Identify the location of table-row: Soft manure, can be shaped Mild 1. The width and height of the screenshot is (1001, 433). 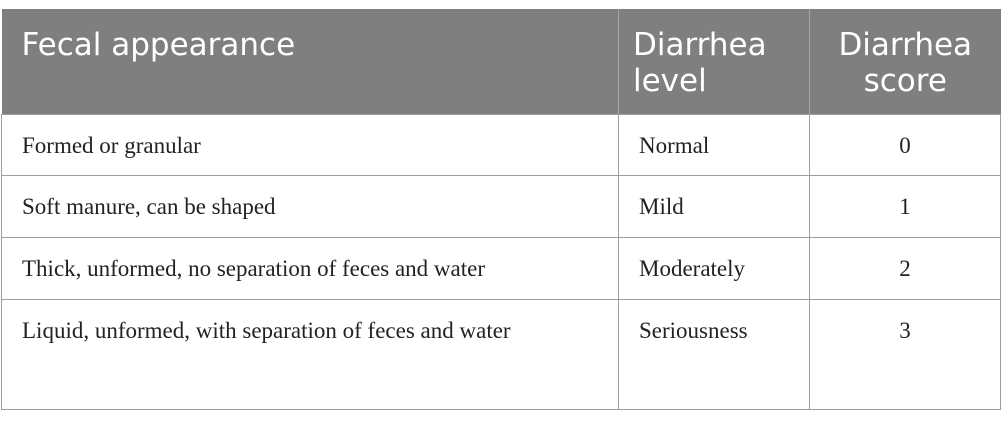
(501, 206).